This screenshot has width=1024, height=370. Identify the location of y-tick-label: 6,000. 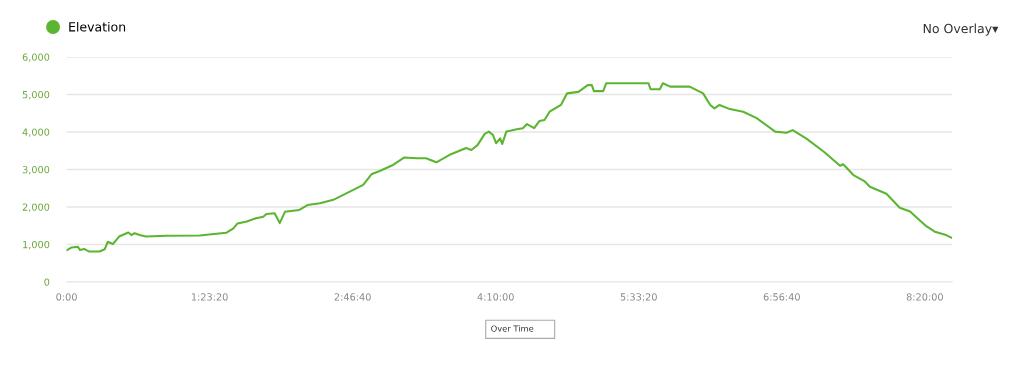
(36, 57).